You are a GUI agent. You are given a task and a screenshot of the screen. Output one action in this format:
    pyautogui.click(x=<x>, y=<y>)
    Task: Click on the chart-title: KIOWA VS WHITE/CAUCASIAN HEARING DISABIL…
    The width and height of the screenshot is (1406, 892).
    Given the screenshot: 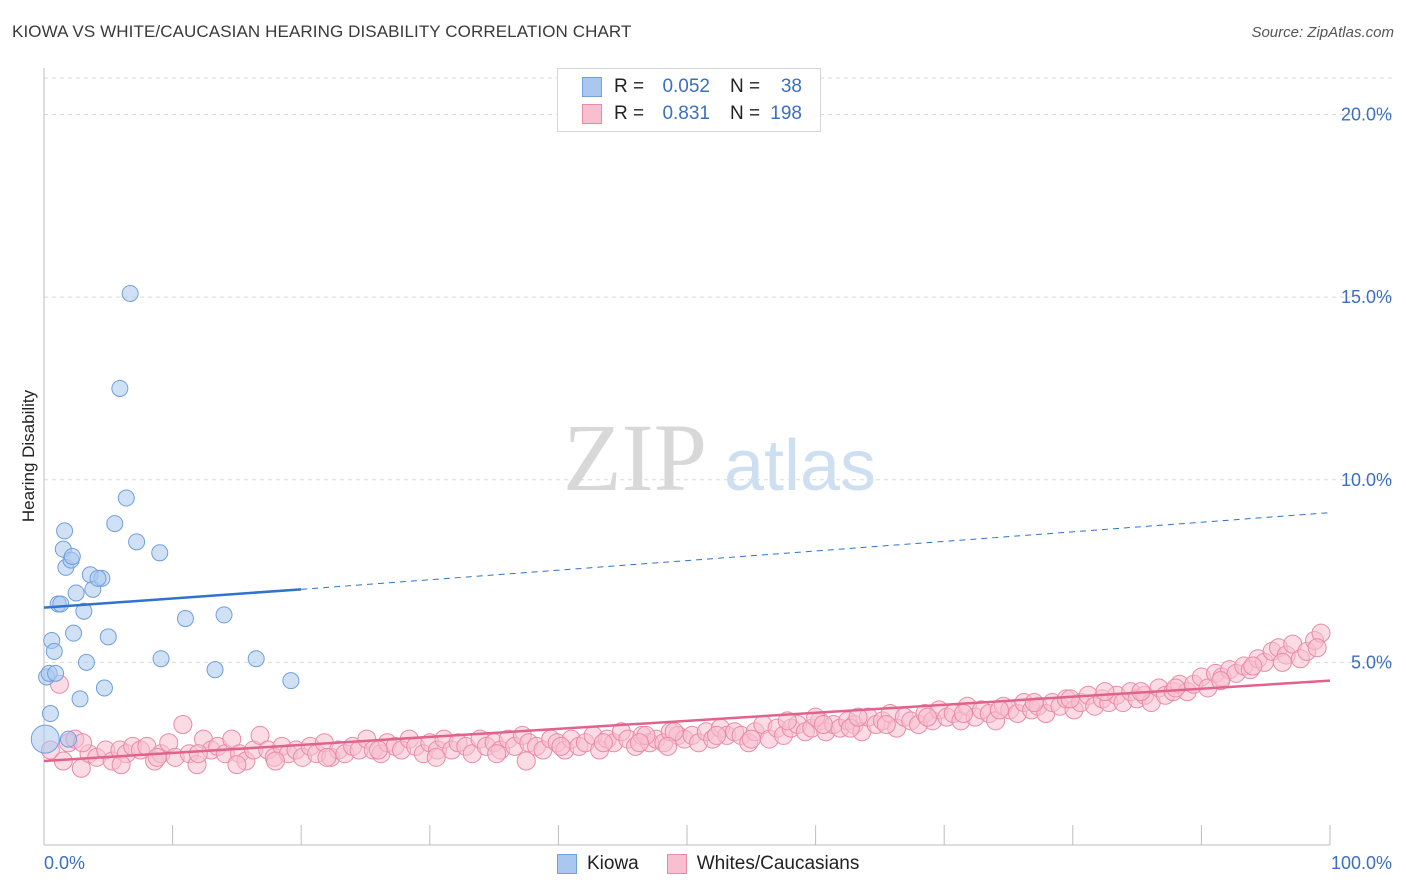 What is the action you would take?
    pyautogui.click(x=322, y=31)
    